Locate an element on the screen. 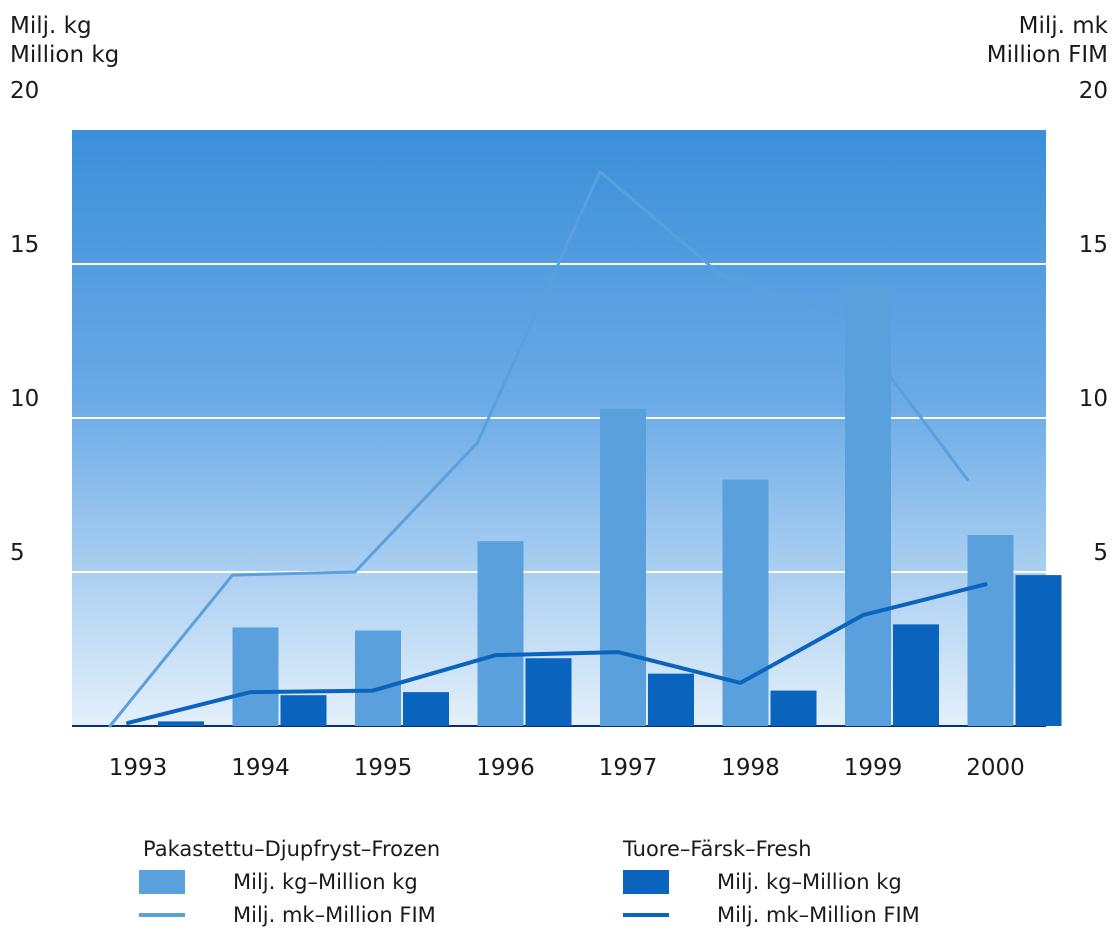 The height and width of the screenshot is (942, 1116). right-tick-label: 20 is located at coordinates (1093, 91).